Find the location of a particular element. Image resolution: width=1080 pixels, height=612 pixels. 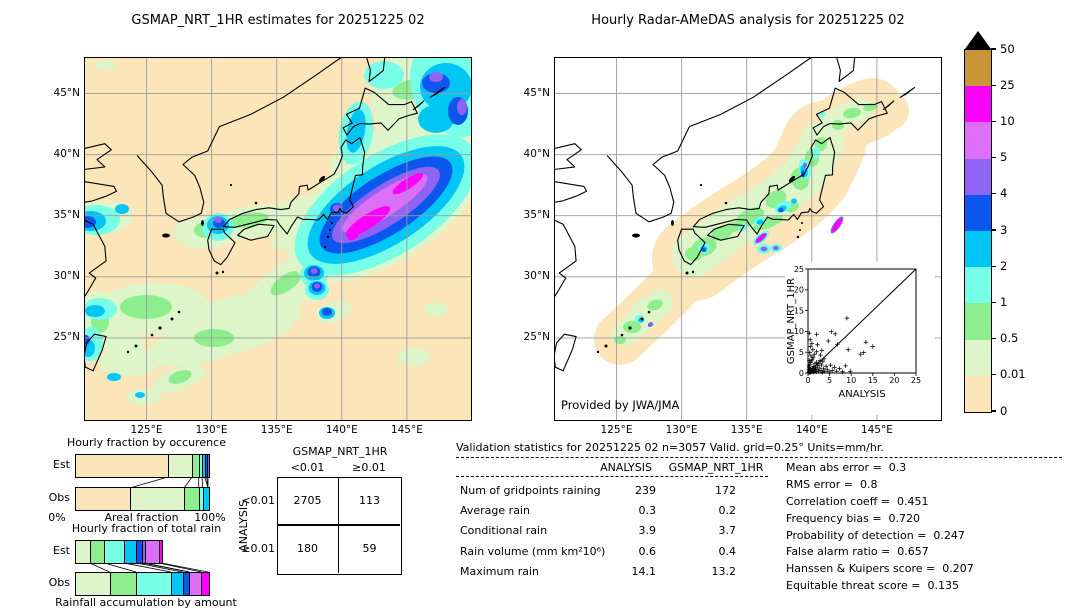

score-line: RMS error = 0.8 is located at coordinates (832, 484).